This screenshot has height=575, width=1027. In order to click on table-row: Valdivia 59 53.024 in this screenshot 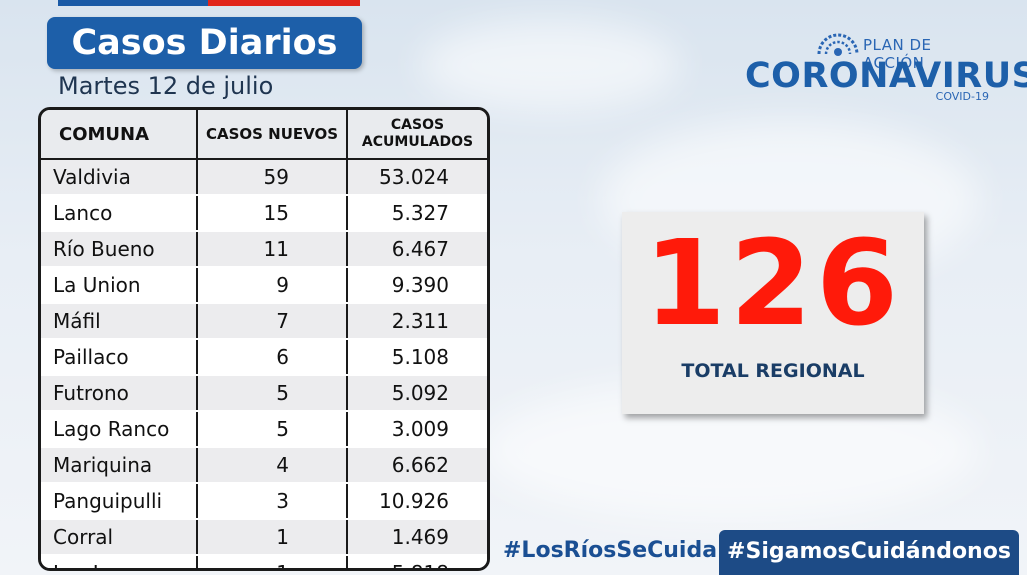, I will do `click(264, 177)`.